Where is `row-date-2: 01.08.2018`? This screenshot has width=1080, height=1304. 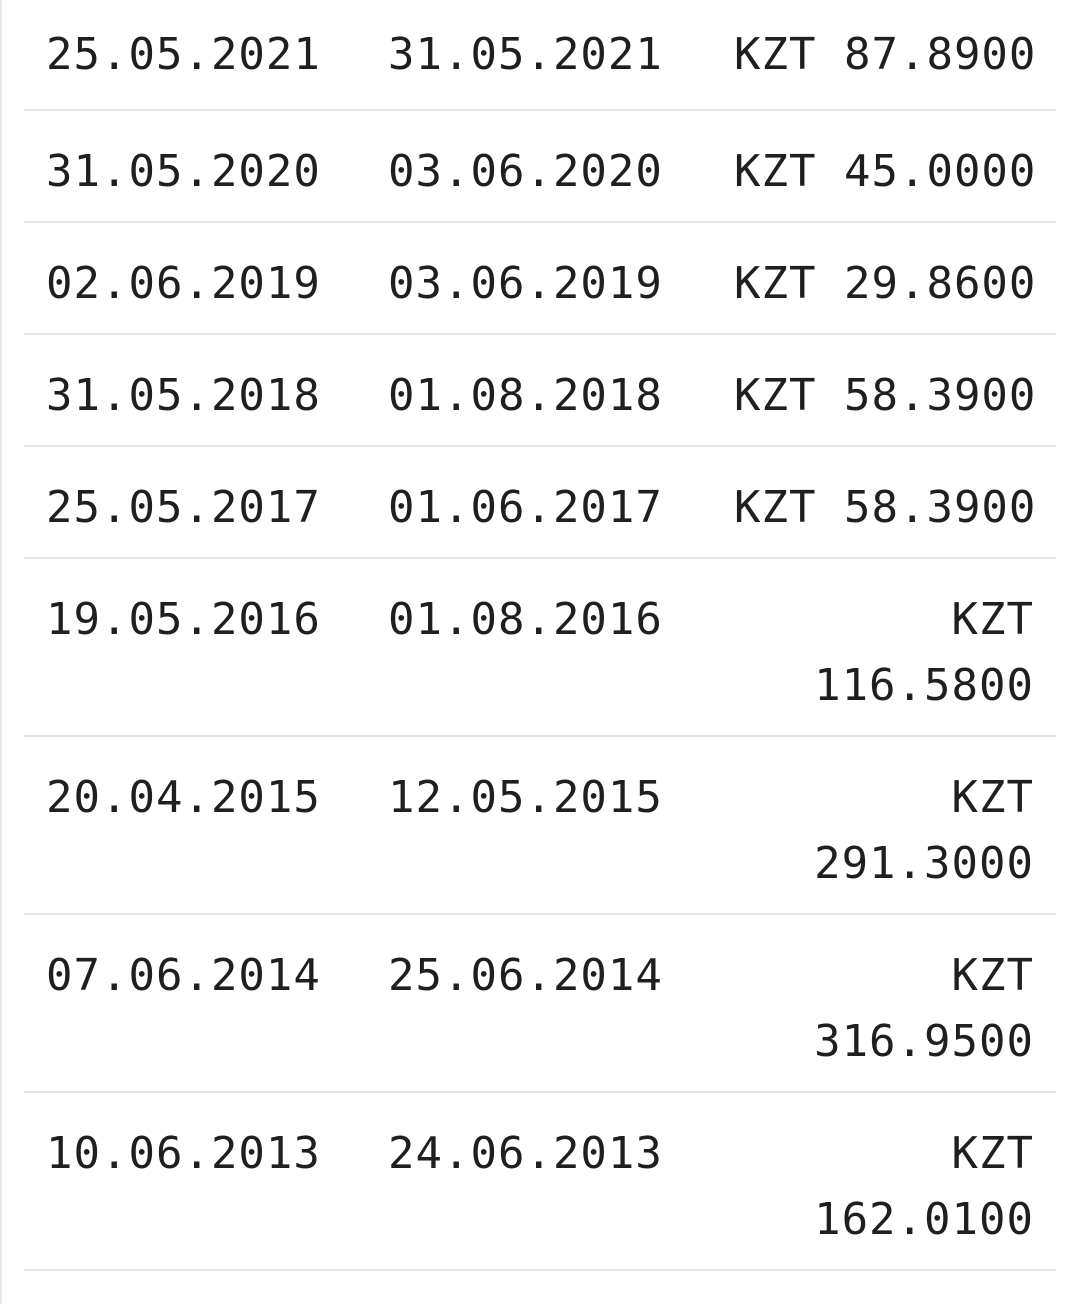
row-date-2: 01.08.2018 is located at coordinates (525, 395).